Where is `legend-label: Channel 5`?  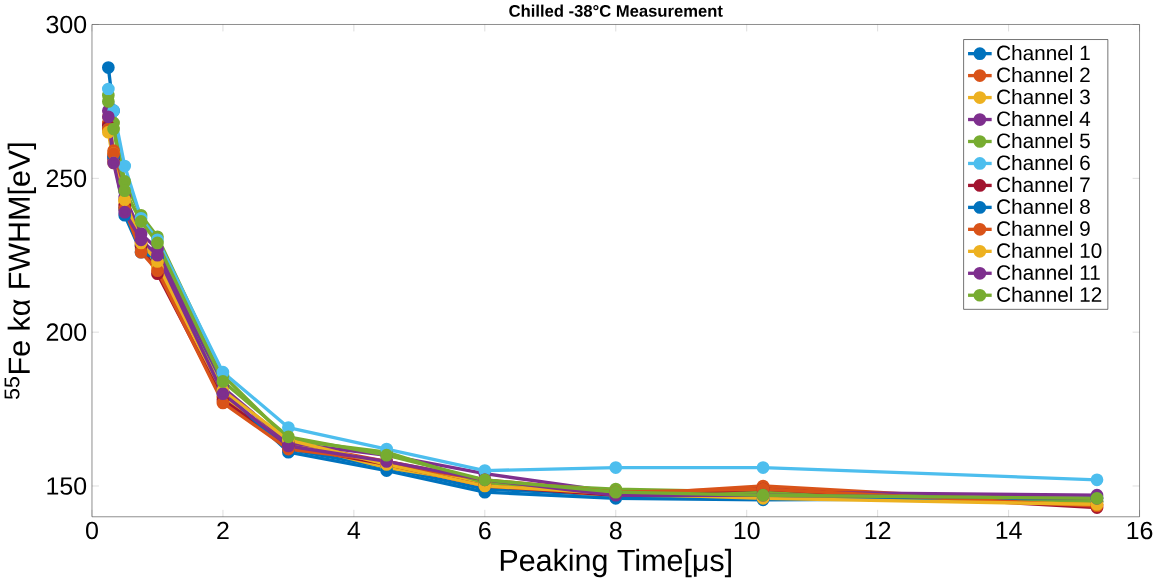
legend-label: Channel 5 is located at coordinates (1043, 141).